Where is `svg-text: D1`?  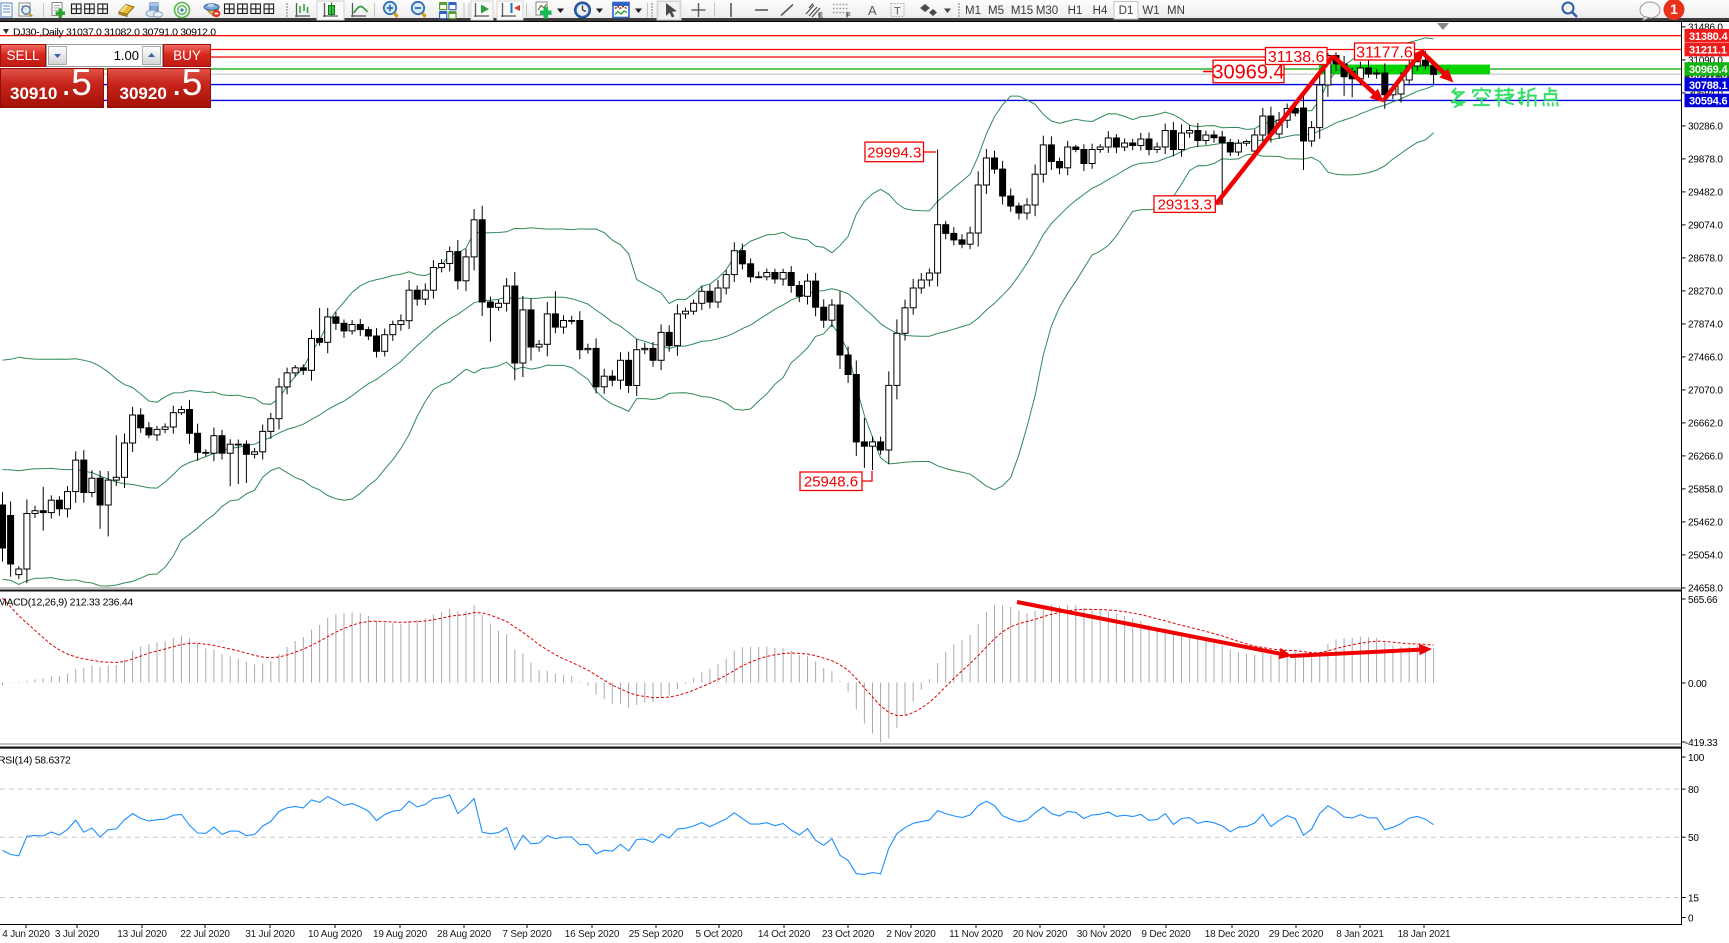 svg-text: D1 is located at coordinates (1126, 11).